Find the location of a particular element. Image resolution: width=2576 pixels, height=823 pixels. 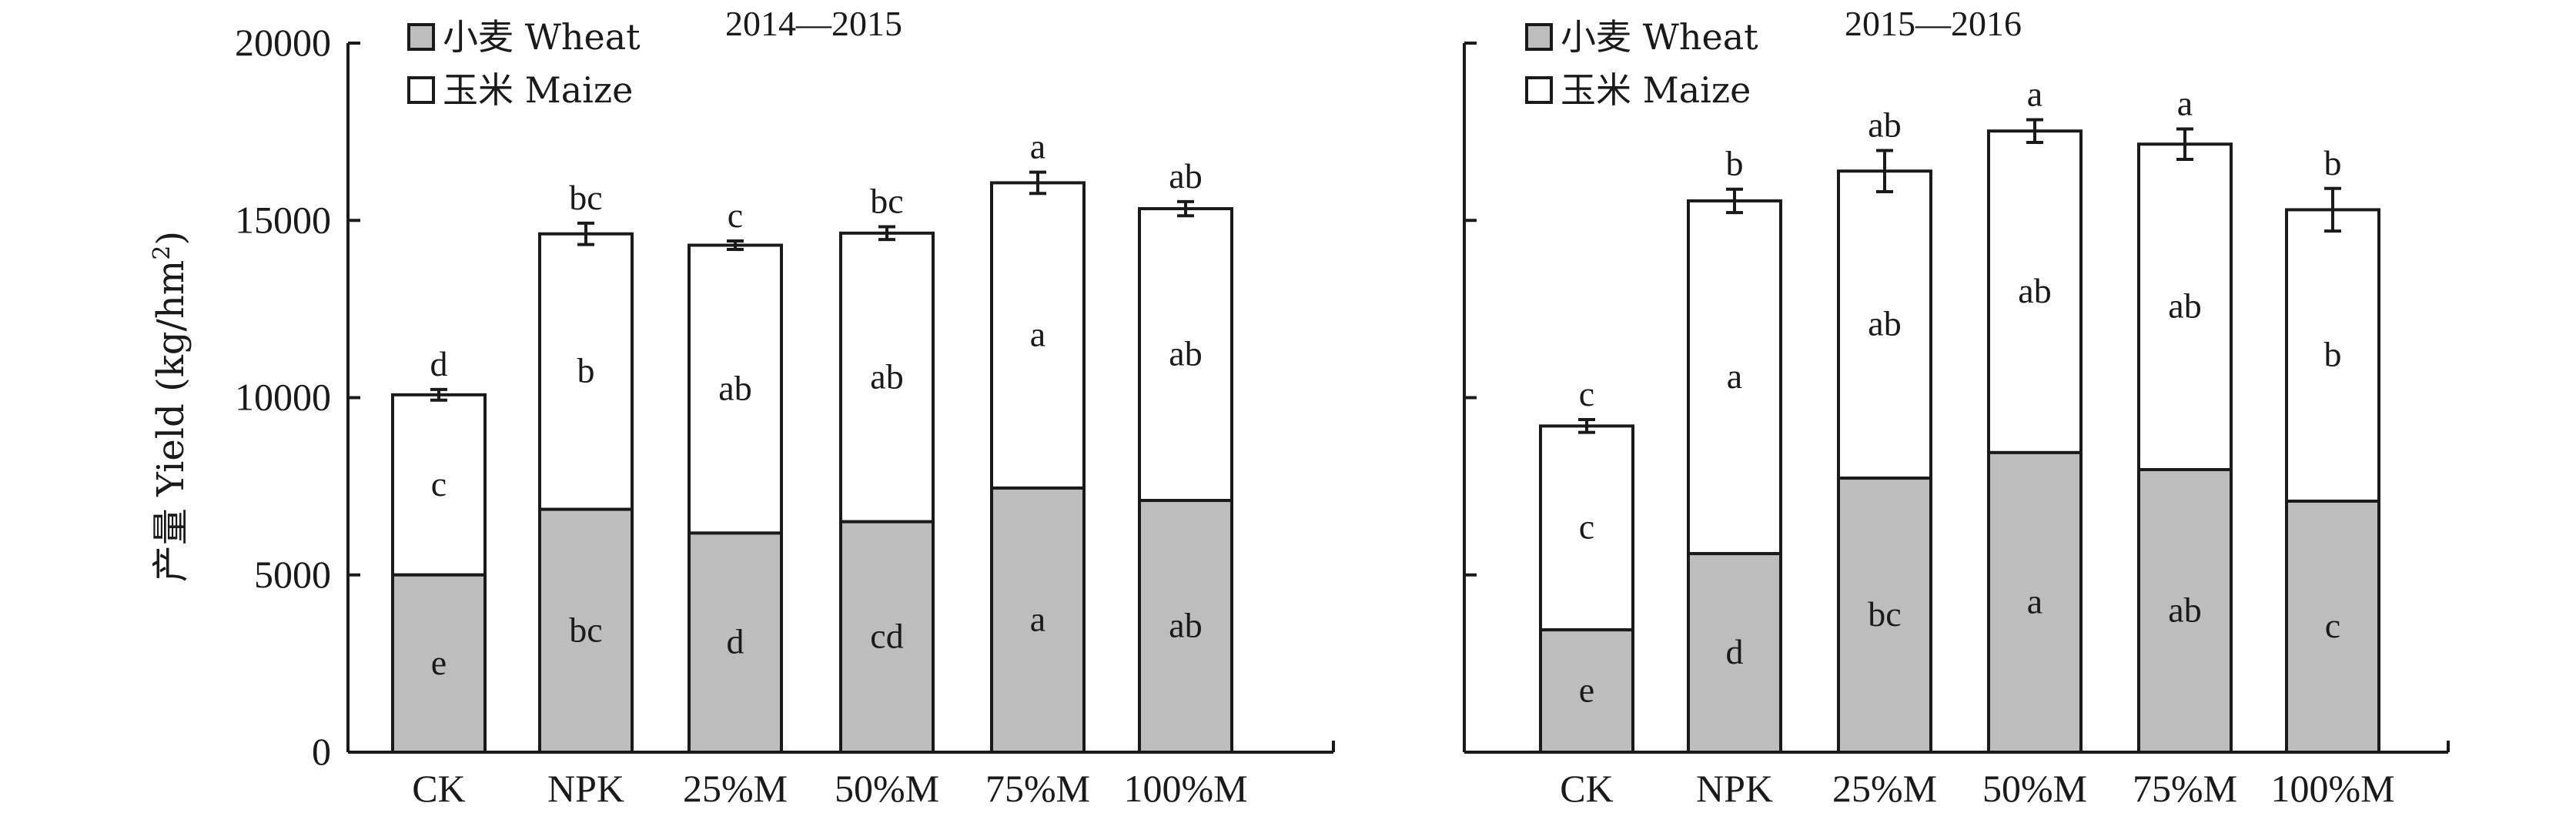

total-letter-100%M: b is located at coordinates (2333, 162).